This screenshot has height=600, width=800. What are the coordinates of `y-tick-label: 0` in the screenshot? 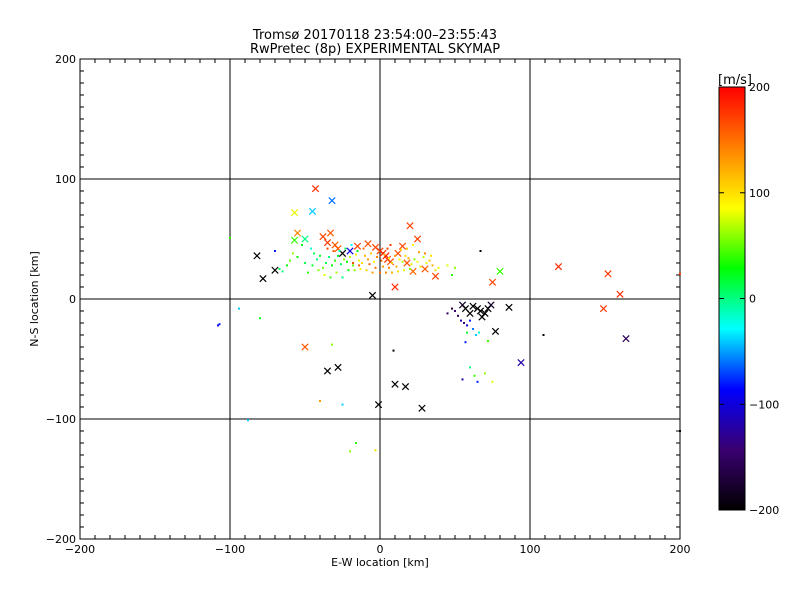 It's located at (72, 299).